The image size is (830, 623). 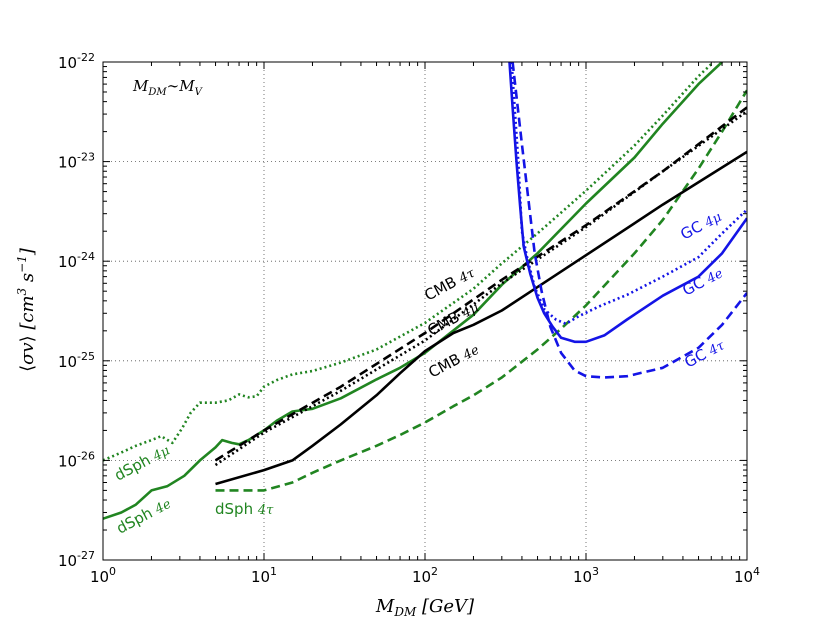 What do you see at coordinates (704, 353) in the screenshot?
I see `curve-label-gc-4-: GC 4τ` at bounding box center [704, 353].